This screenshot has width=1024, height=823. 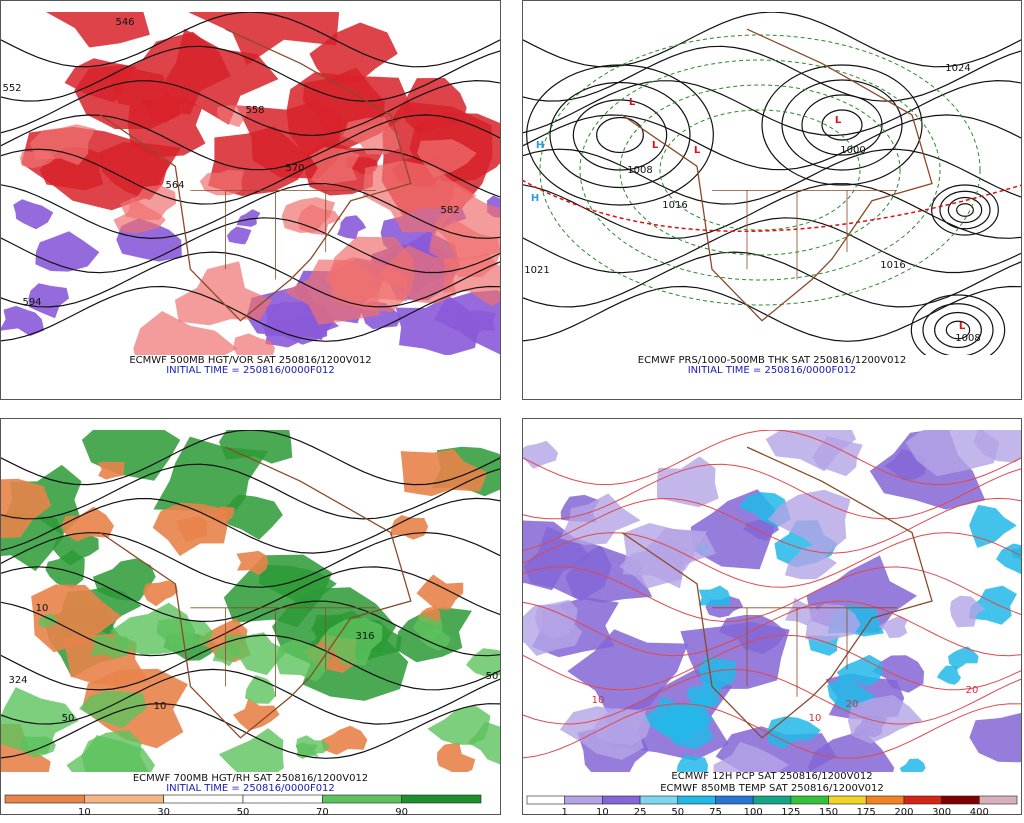 What do you see at coordinates (979, 812) in the screenshot?
I see `colorbar-label: 400` at bounding box center [979, 812].